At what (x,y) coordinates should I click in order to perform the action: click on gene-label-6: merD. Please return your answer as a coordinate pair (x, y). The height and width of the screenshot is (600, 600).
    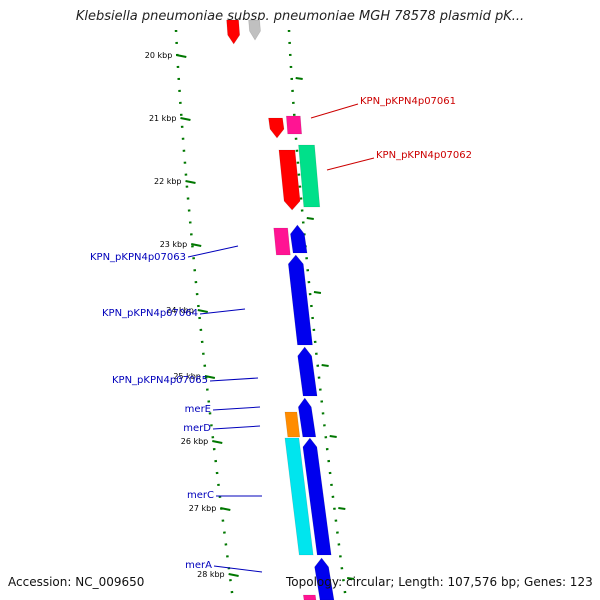
    Looking at the image, I should click on (197, 428).